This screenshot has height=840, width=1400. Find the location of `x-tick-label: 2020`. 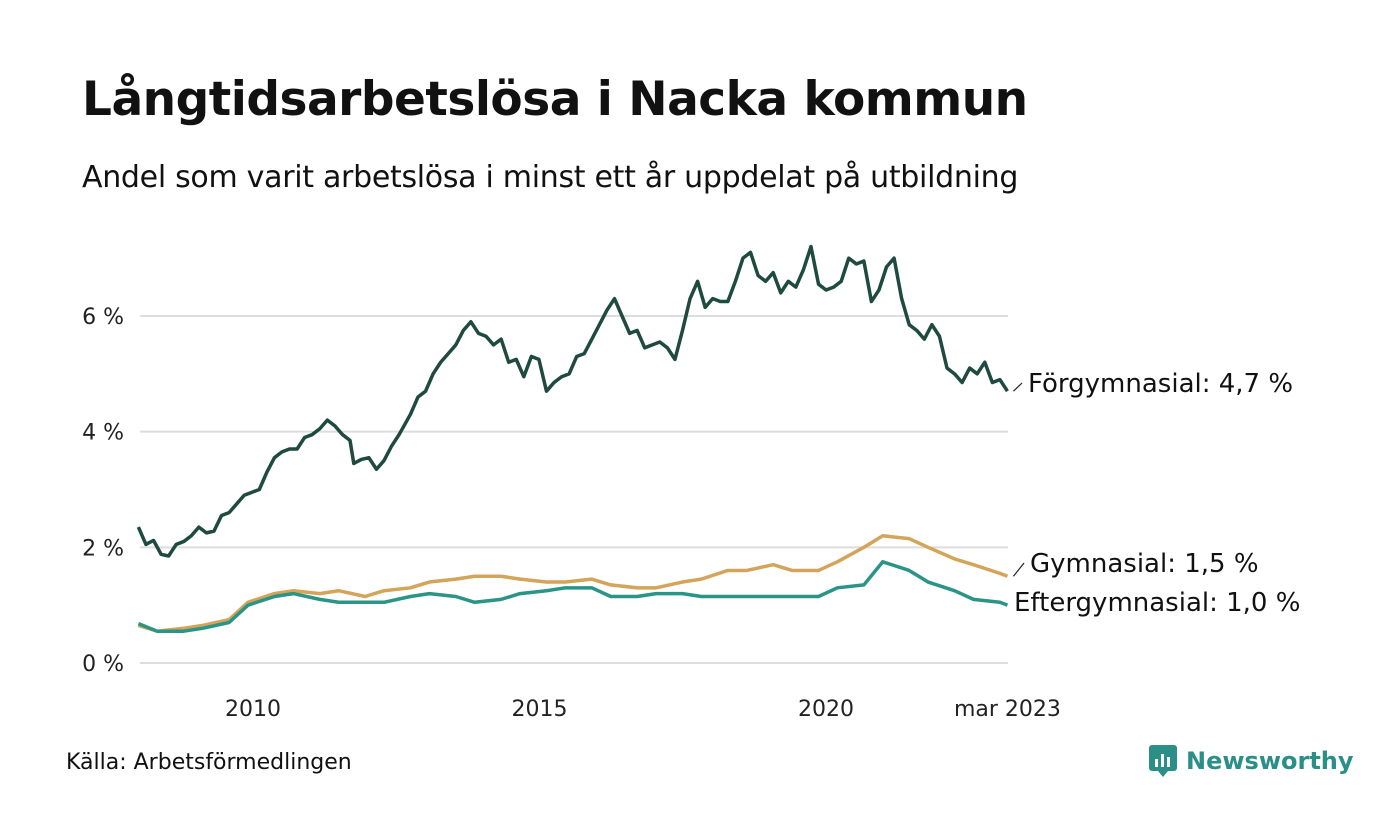

x-tick-label: 2020 is located at coordinates (826, 709).